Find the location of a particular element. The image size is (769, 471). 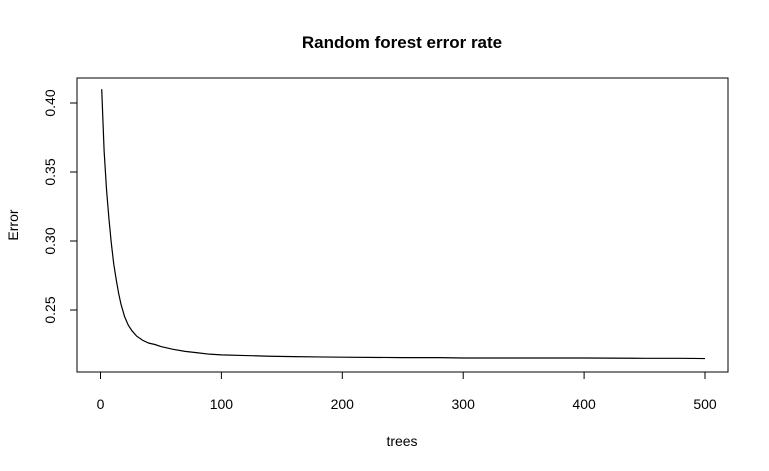

y-tick-label: 0.35 is located at coordinates (50, 171).